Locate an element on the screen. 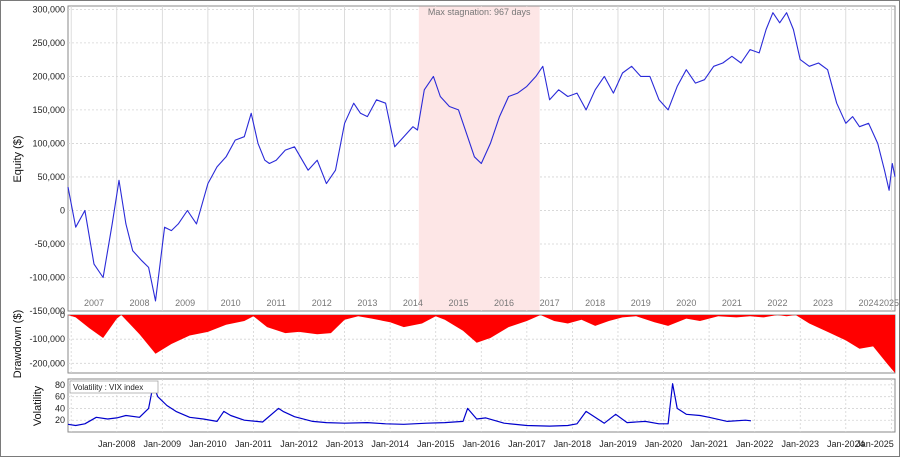 This screenshot has width=900, height=461. year-label: 2011 is located at coordinates (276, 303).